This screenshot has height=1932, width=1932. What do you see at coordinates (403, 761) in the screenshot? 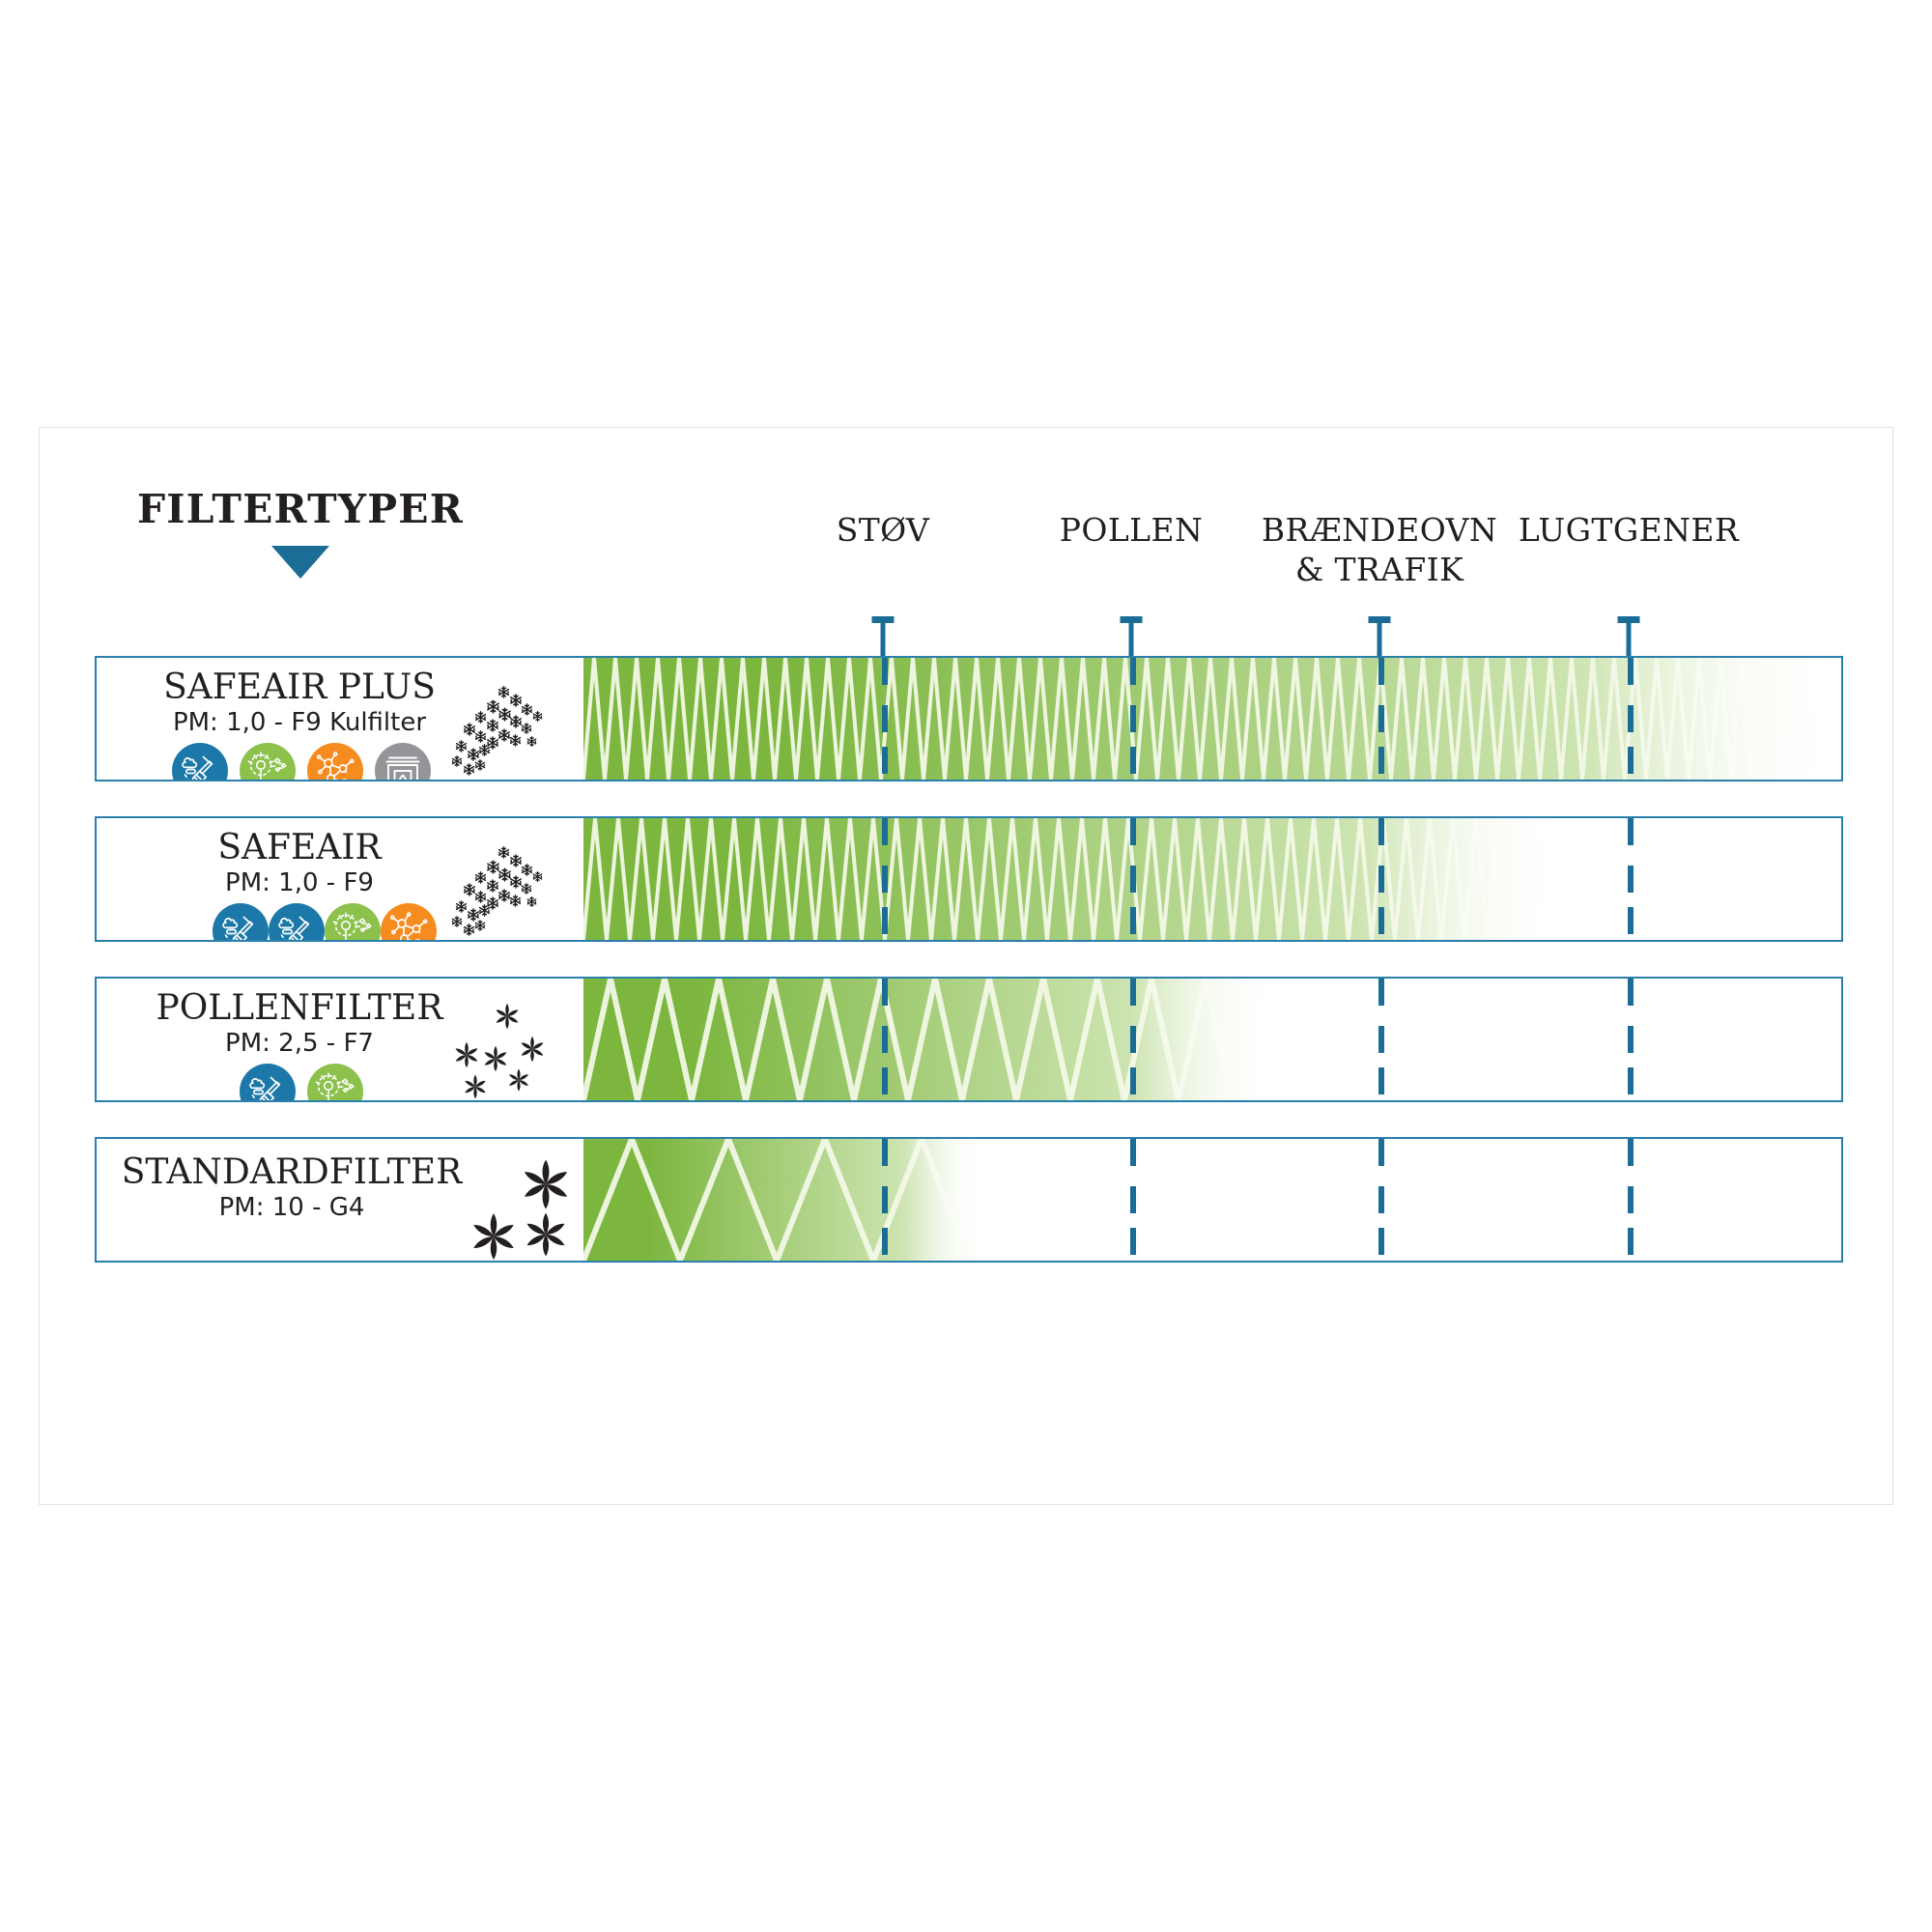
I see `fireplace-icon` at bounding box center [403, 761].